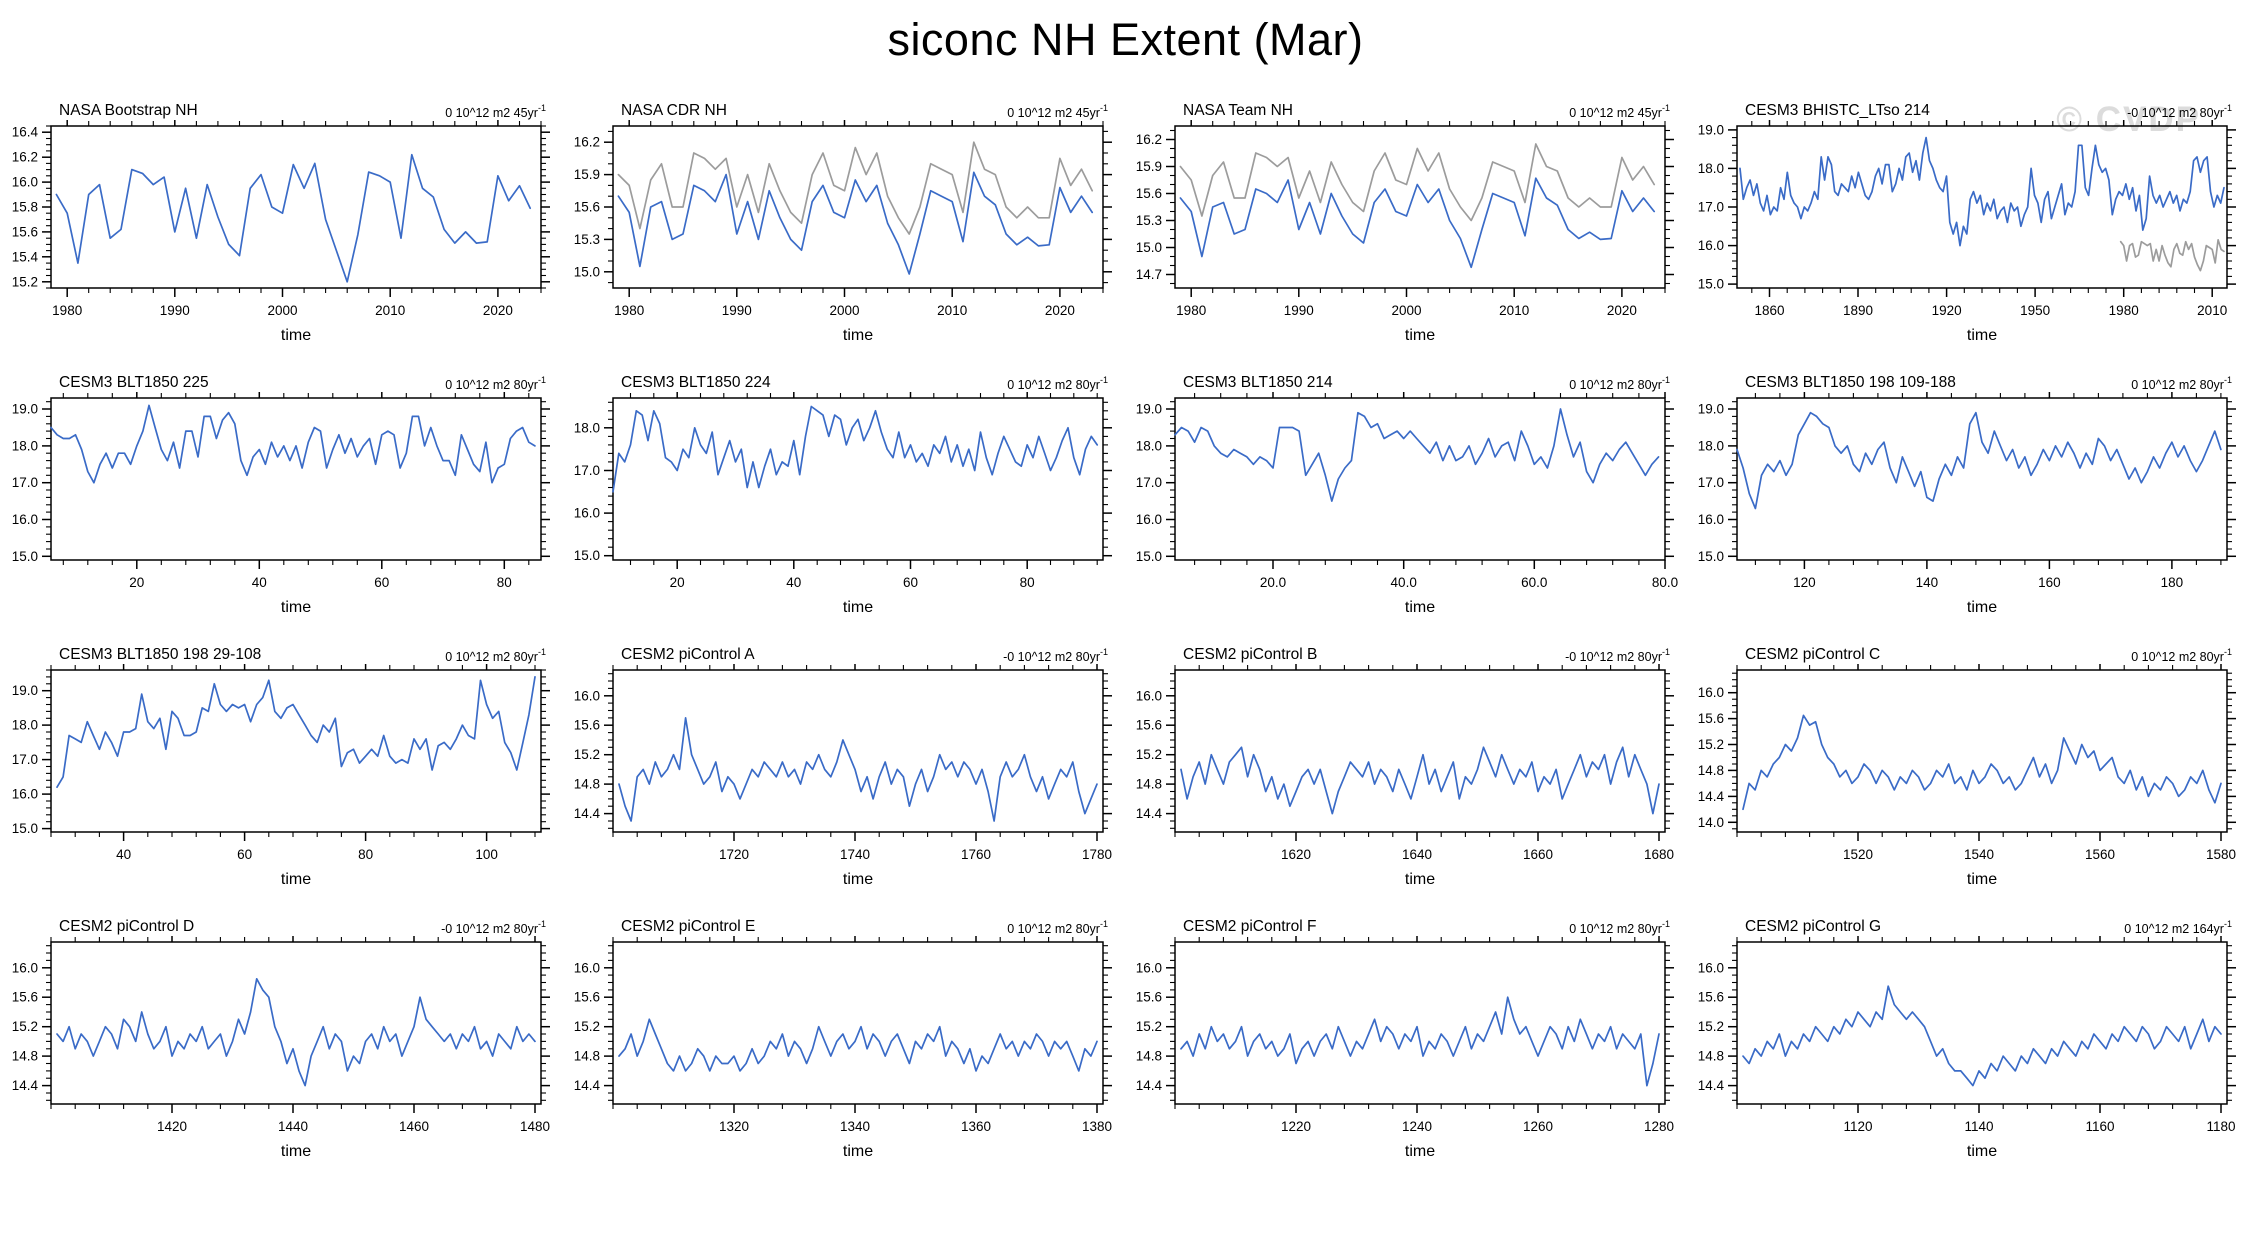  What do you see at coordinates (2100, 854) in the screenshot?
I see `x-tick-label: 1560` at bounding box center [2100, 854].